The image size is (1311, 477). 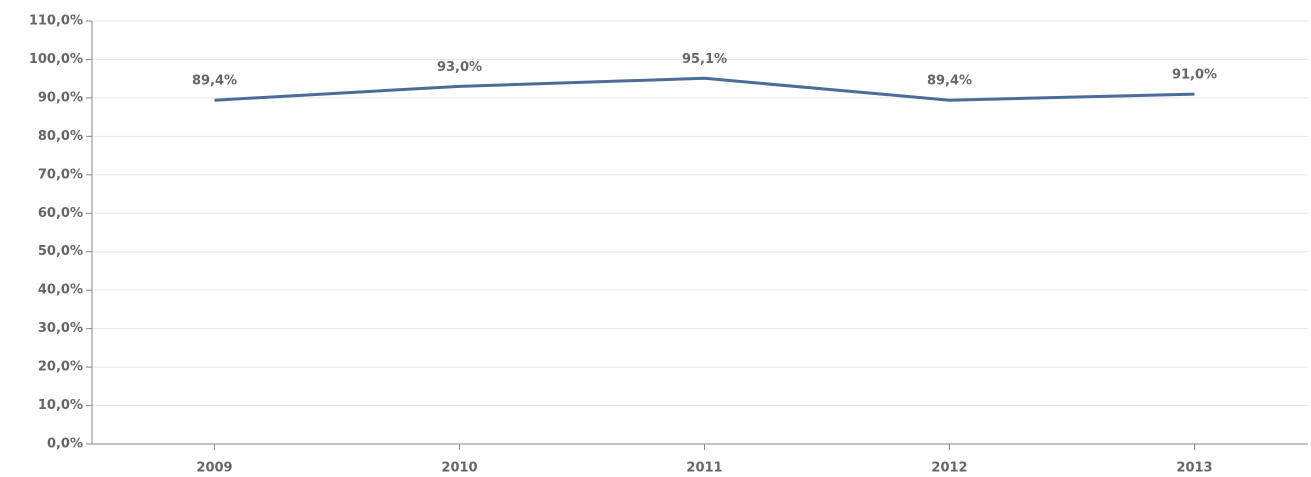 I want to click on y-tick-label: 90,0%, so click(x=60, y=97).